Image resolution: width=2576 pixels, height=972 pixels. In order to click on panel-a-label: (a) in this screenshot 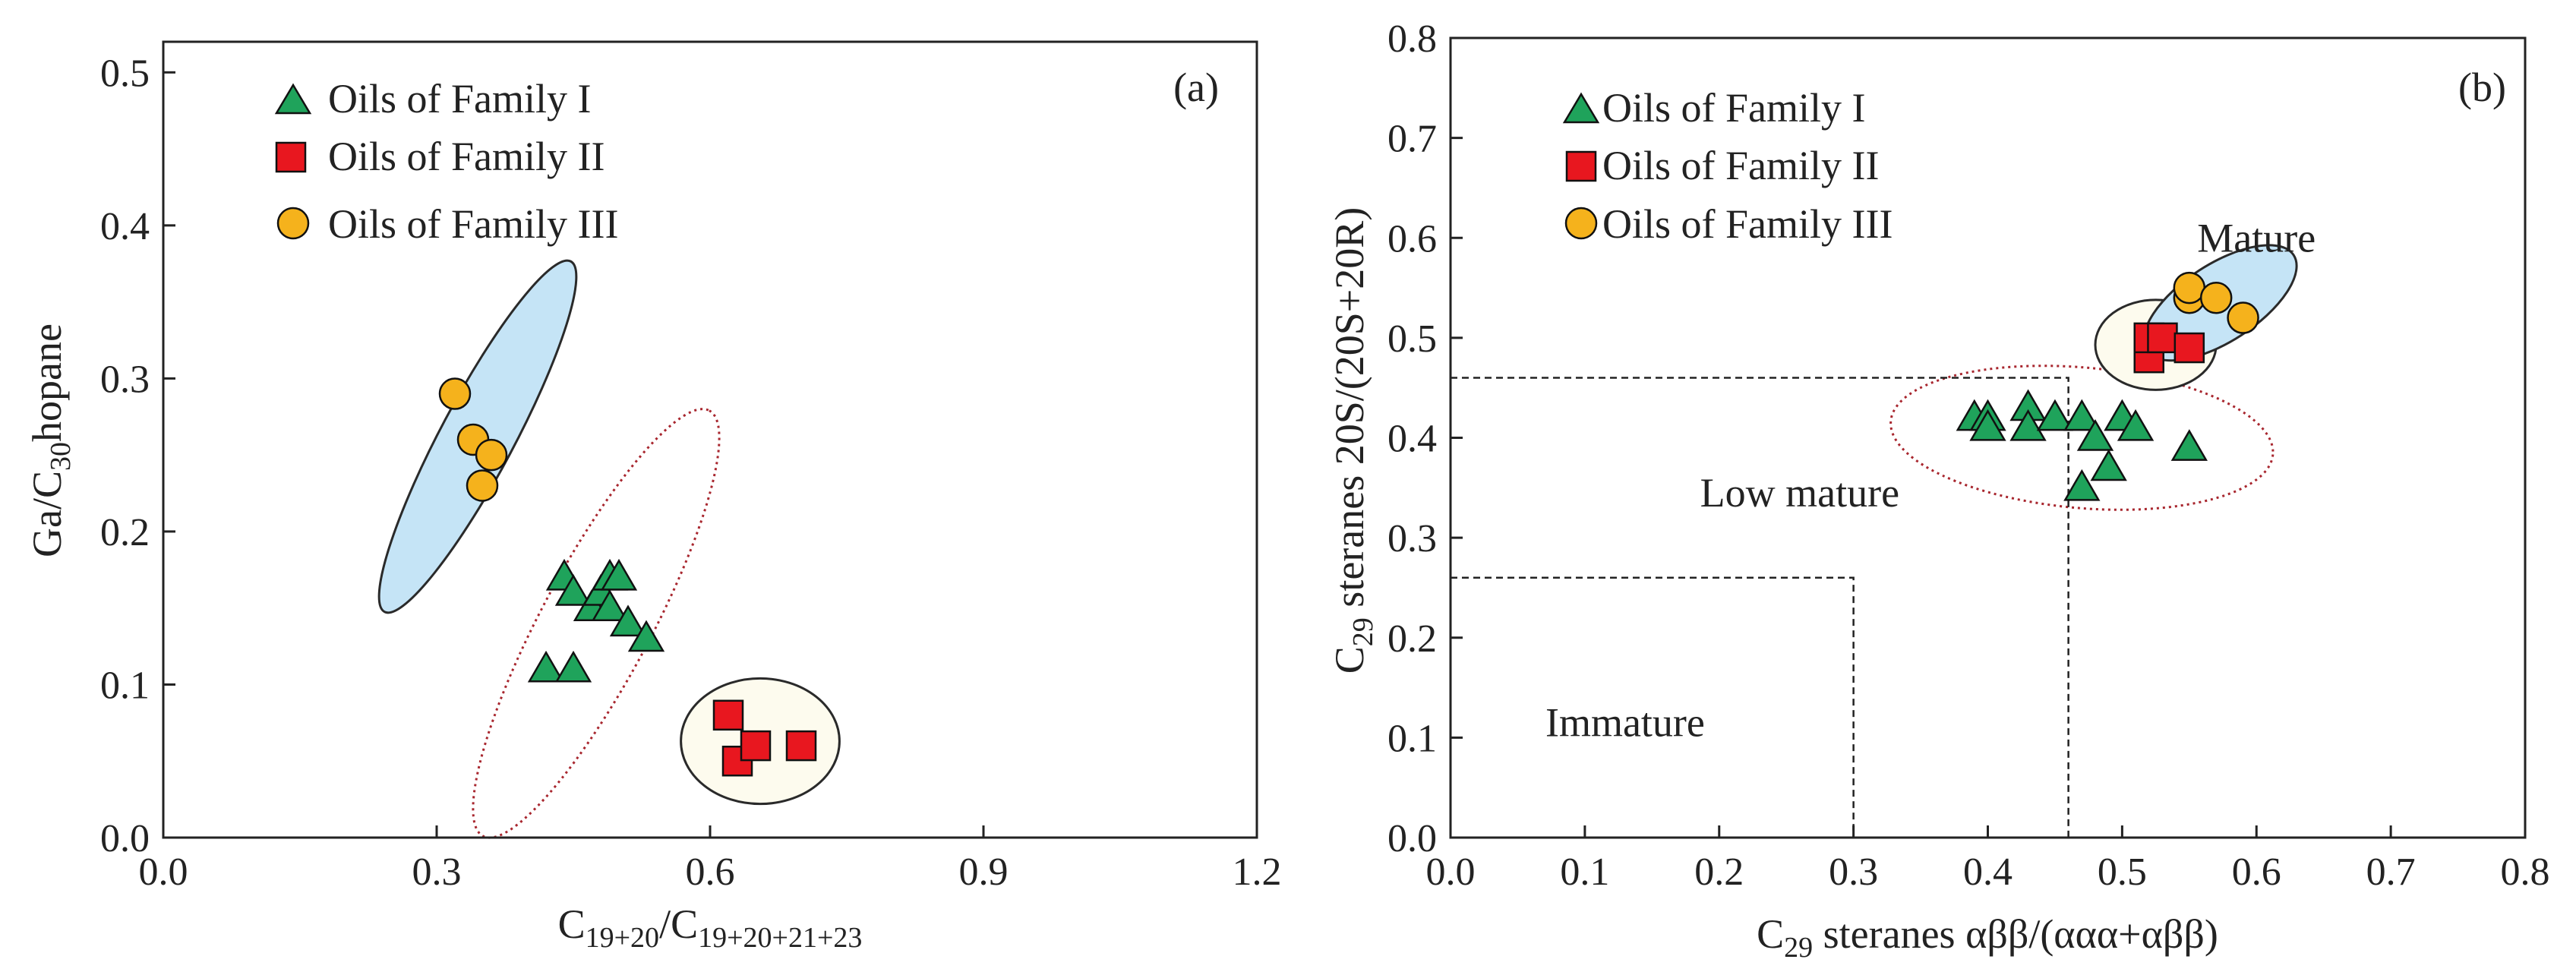, I will do `click(1196, 87)`.